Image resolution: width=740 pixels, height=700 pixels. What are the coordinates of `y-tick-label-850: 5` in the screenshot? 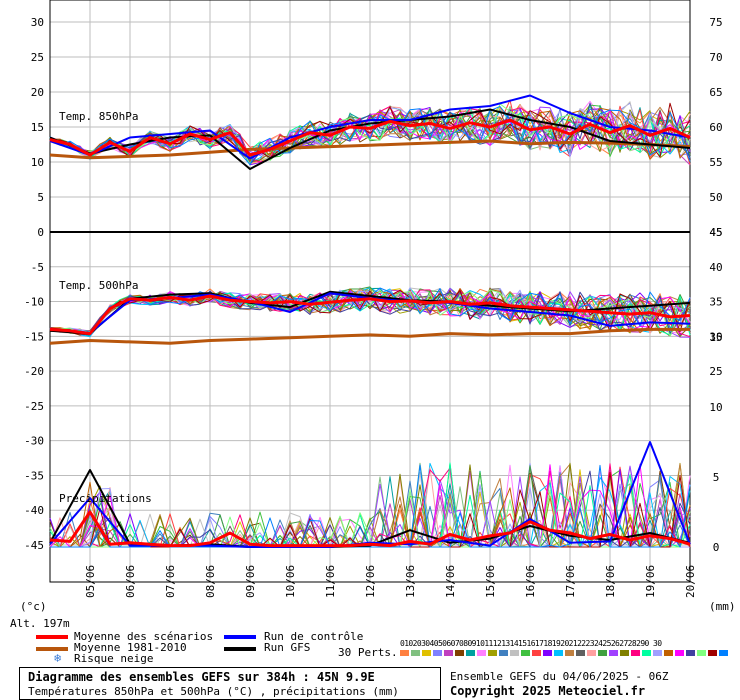 It's located at (40, 197).